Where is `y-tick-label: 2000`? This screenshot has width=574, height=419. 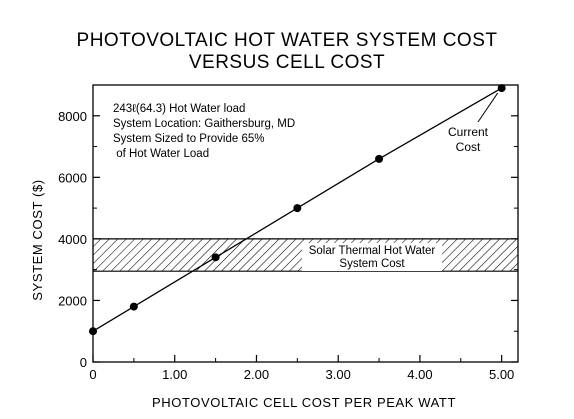
y-tick-label: 2000 is located at coordinates (72, 300).